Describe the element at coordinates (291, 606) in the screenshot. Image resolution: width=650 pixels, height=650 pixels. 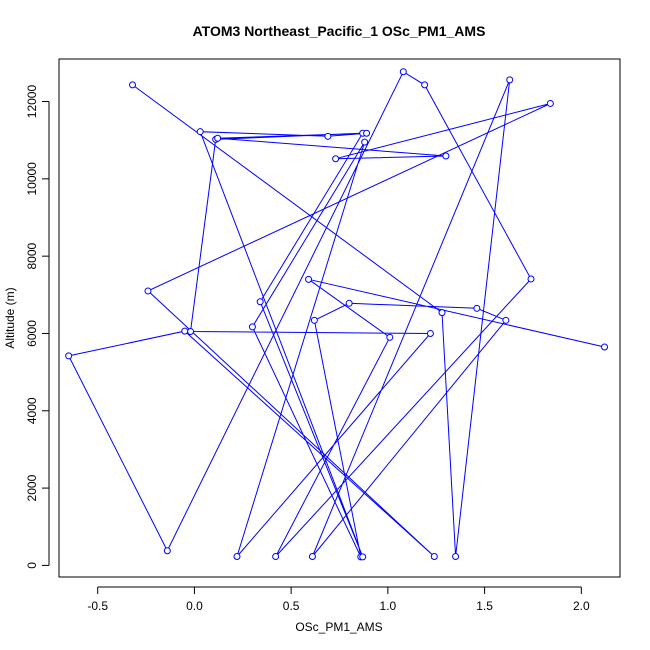
I see `x-tick-label: 0.5` at that location.